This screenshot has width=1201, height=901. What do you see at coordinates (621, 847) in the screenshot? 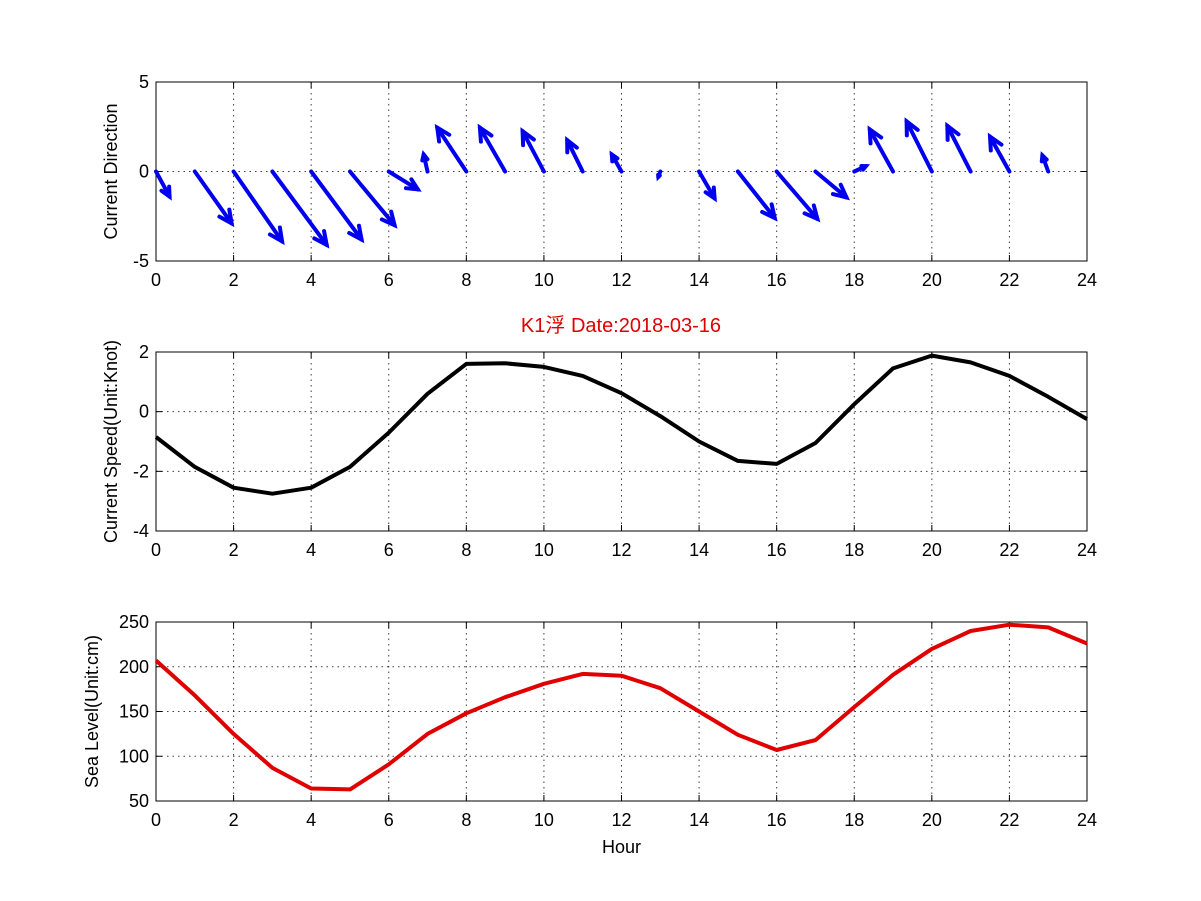
I see `x-axis-label: Hour` at bounding box center [621, 847].